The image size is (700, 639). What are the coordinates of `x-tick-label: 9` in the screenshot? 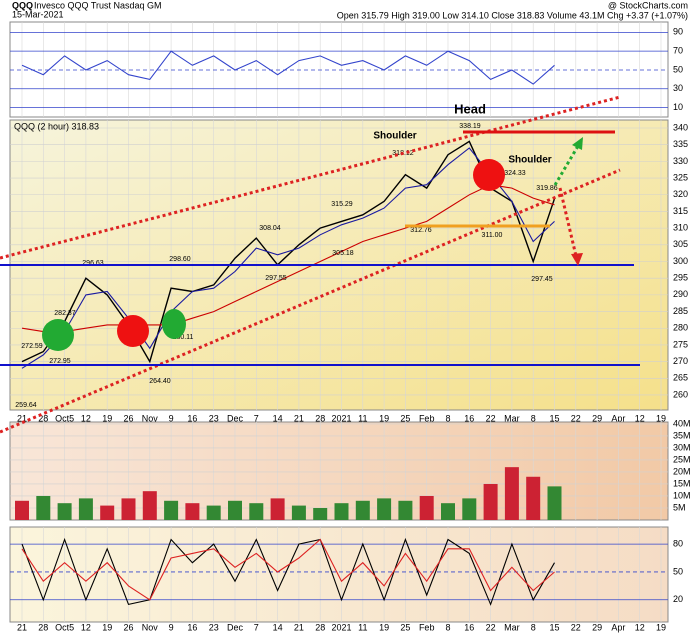 It's located at (171, 627).